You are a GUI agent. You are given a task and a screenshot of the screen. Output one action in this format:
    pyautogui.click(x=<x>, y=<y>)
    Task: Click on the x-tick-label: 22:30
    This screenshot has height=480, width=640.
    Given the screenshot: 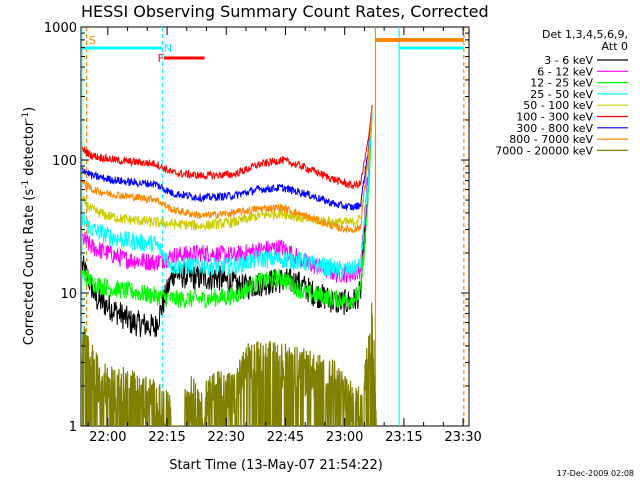 What is the action you would take?
    pyautogui.click(x=226, y=437)
    